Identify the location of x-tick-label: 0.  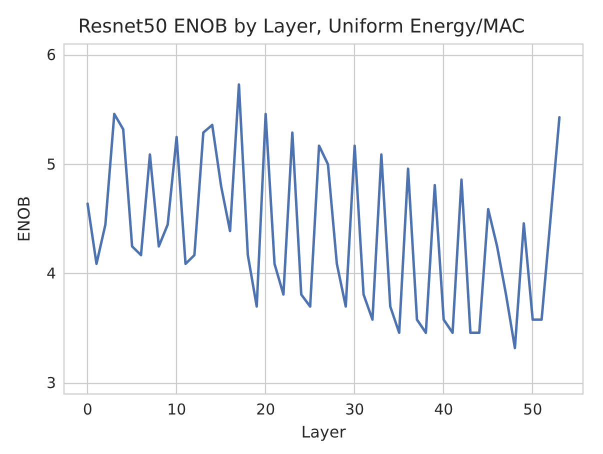
(87, 409).